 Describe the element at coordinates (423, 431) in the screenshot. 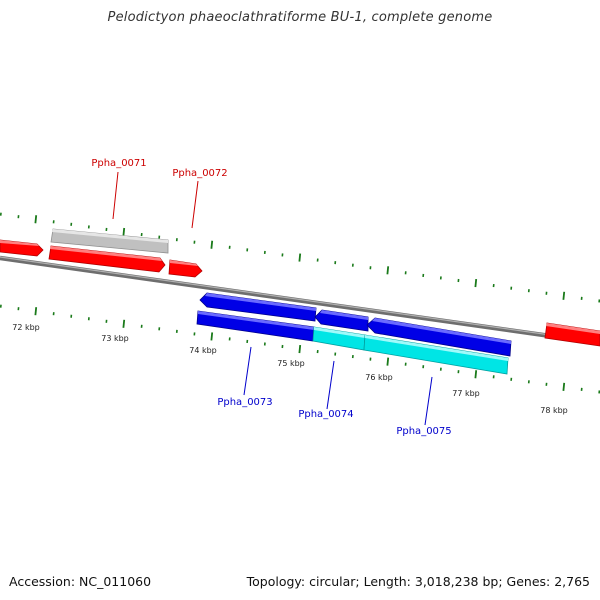

I see `label-Ppha_0075: Ppha_0075` at that location.